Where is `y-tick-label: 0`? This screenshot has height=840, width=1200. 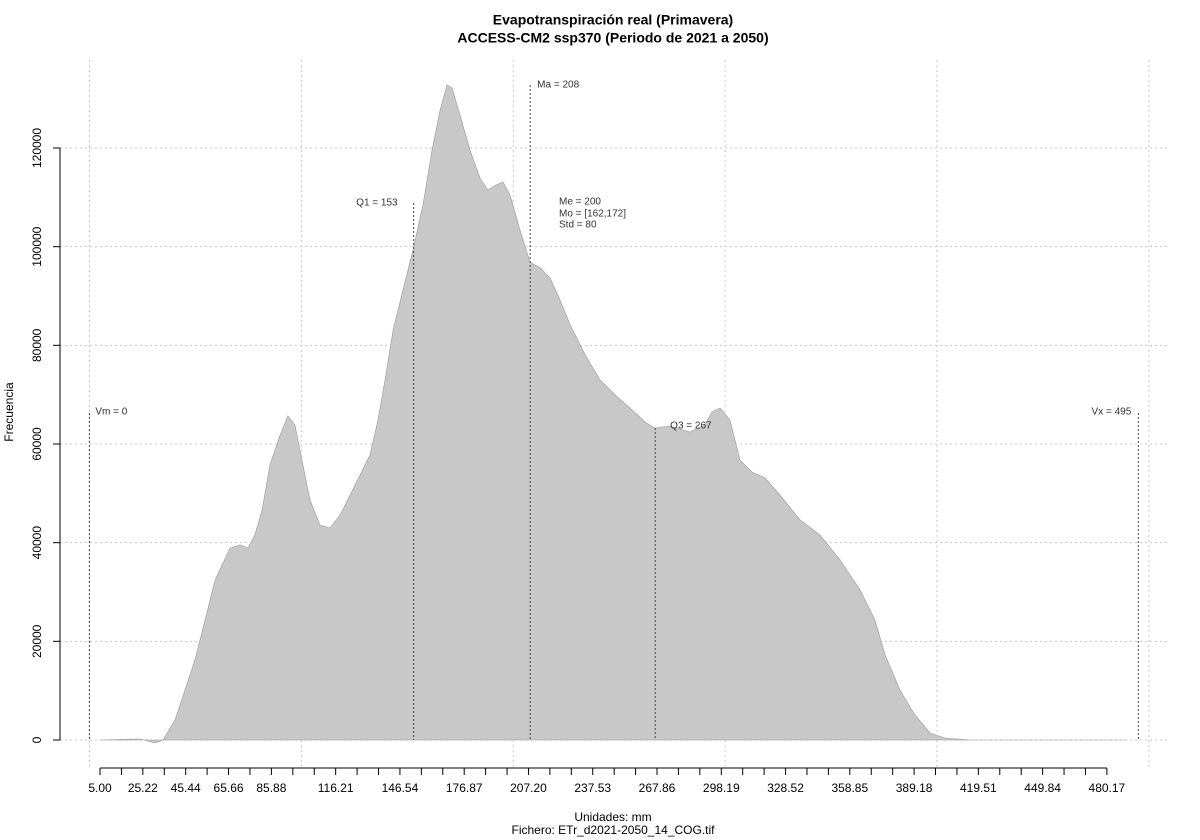
y-tick-label: 0 is located at coordinates (37, 739).